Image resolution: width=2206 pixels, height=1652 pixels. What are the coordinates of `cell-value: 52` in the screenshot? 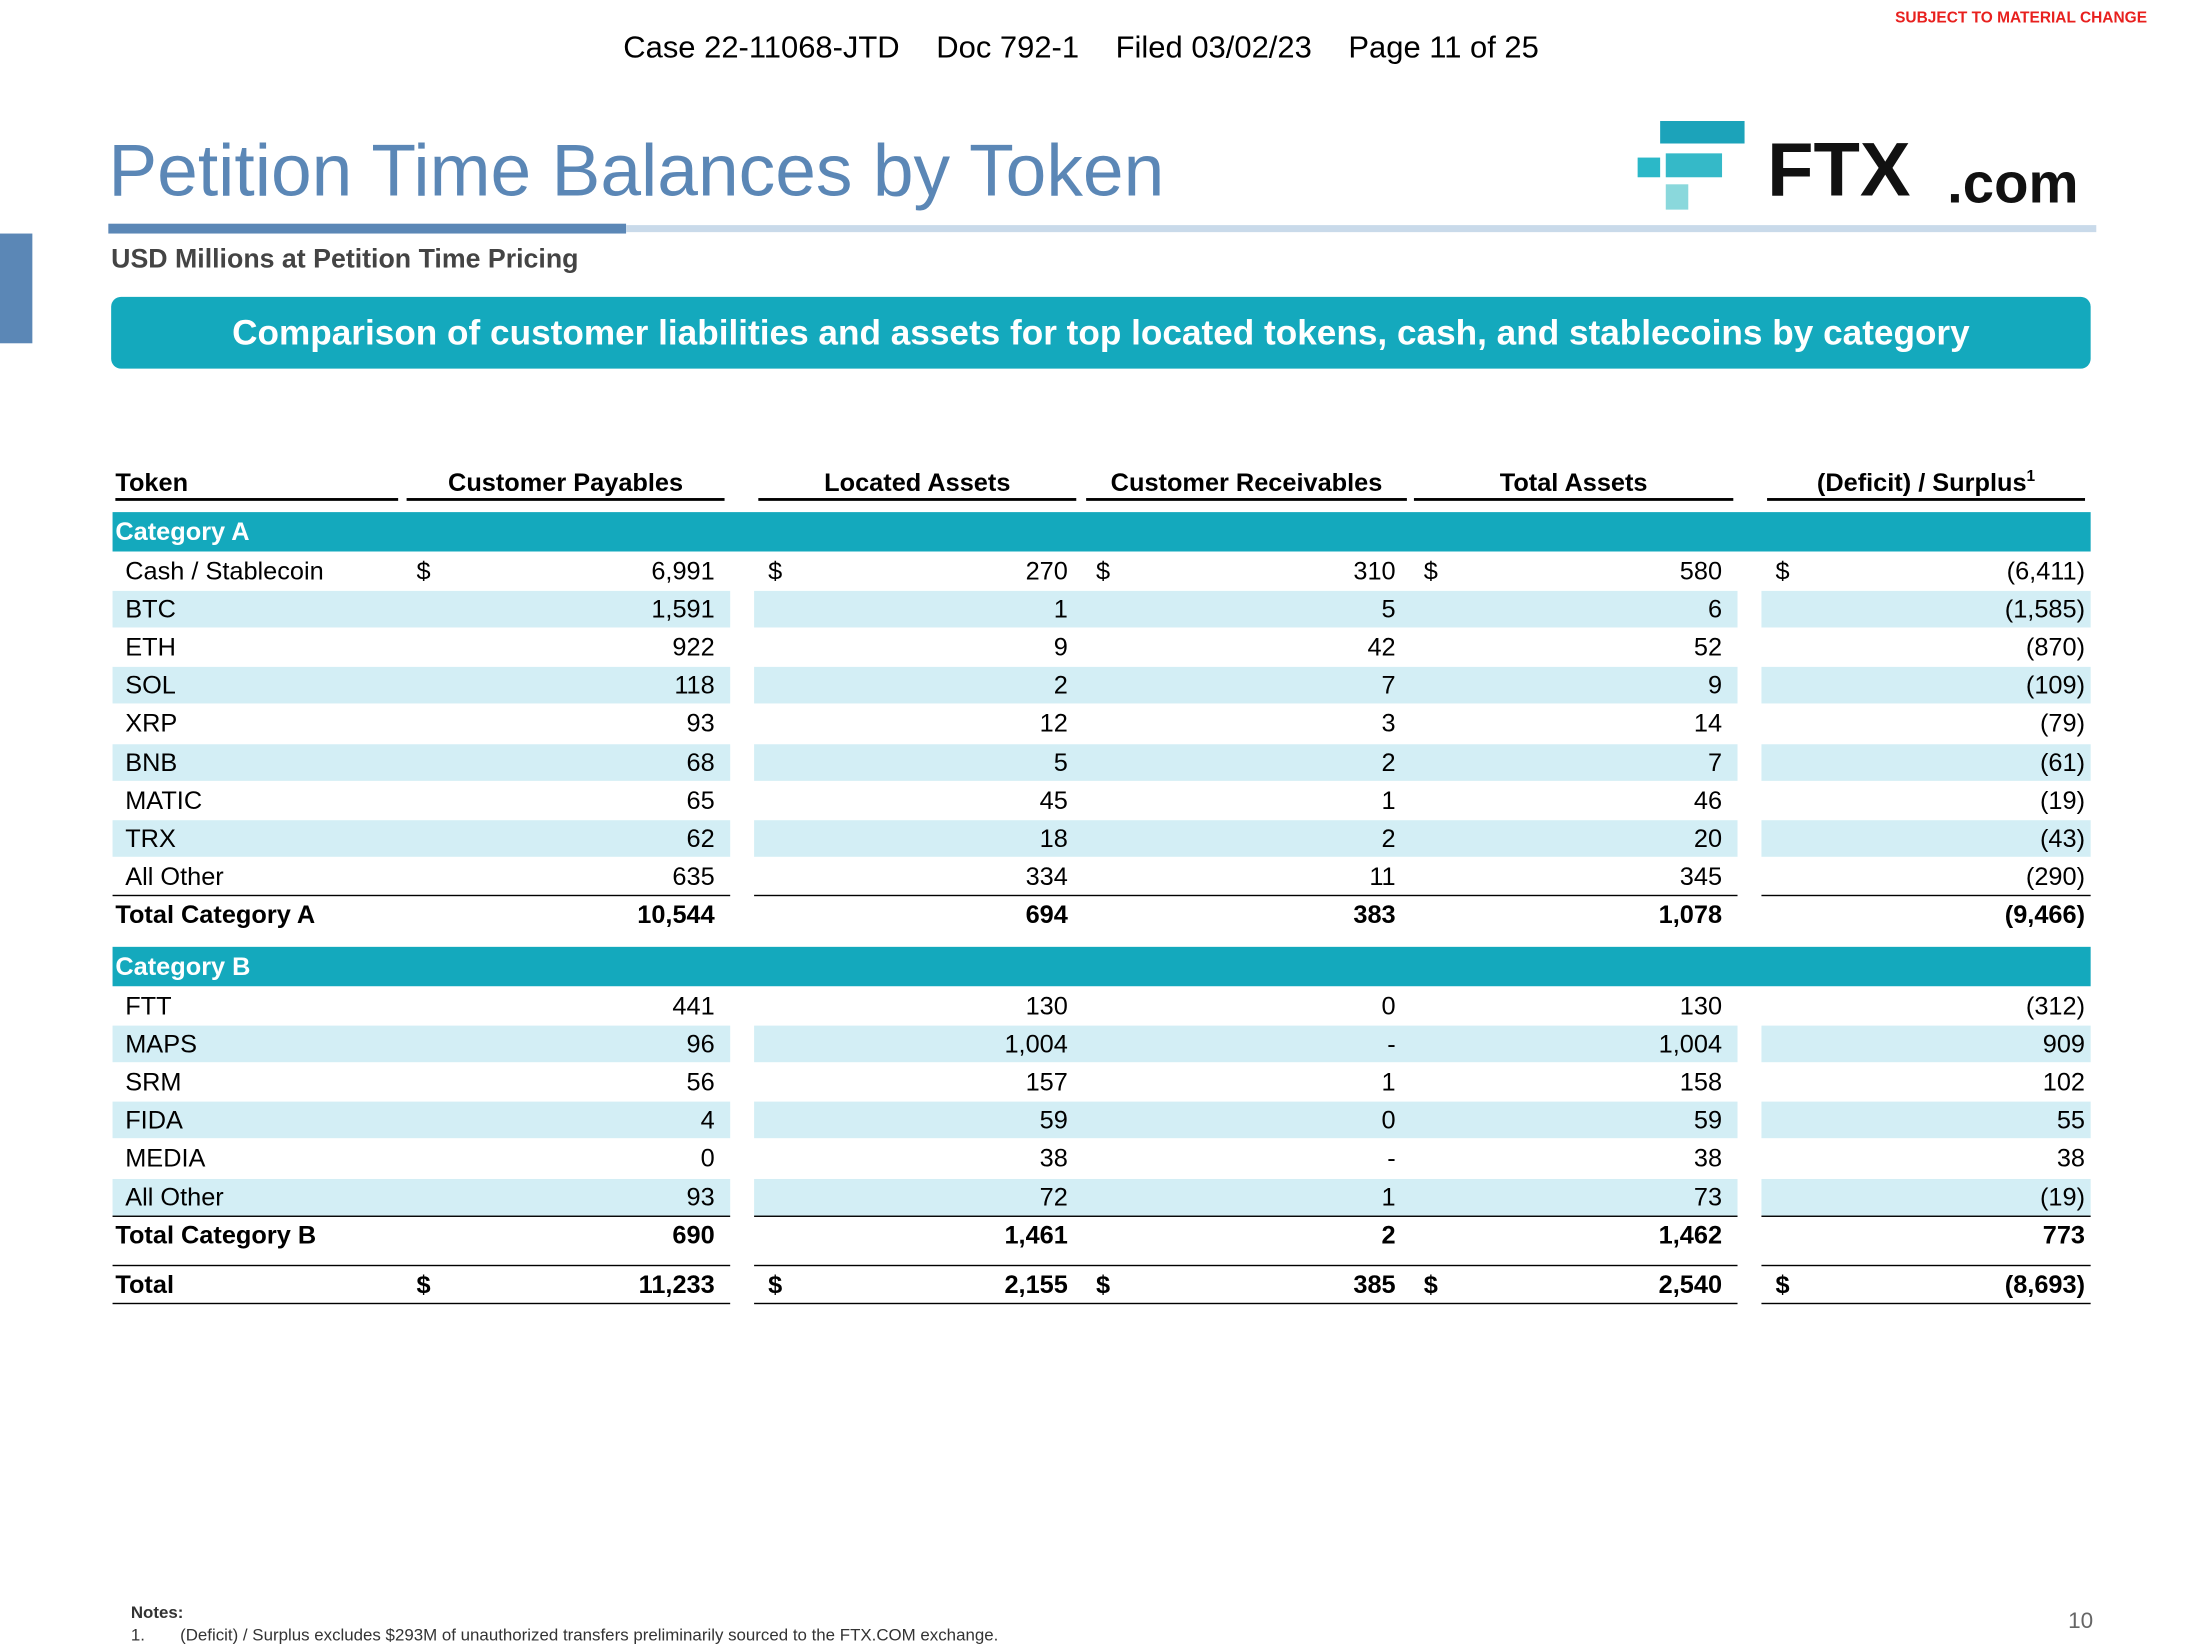 It's located at (1708, 647).